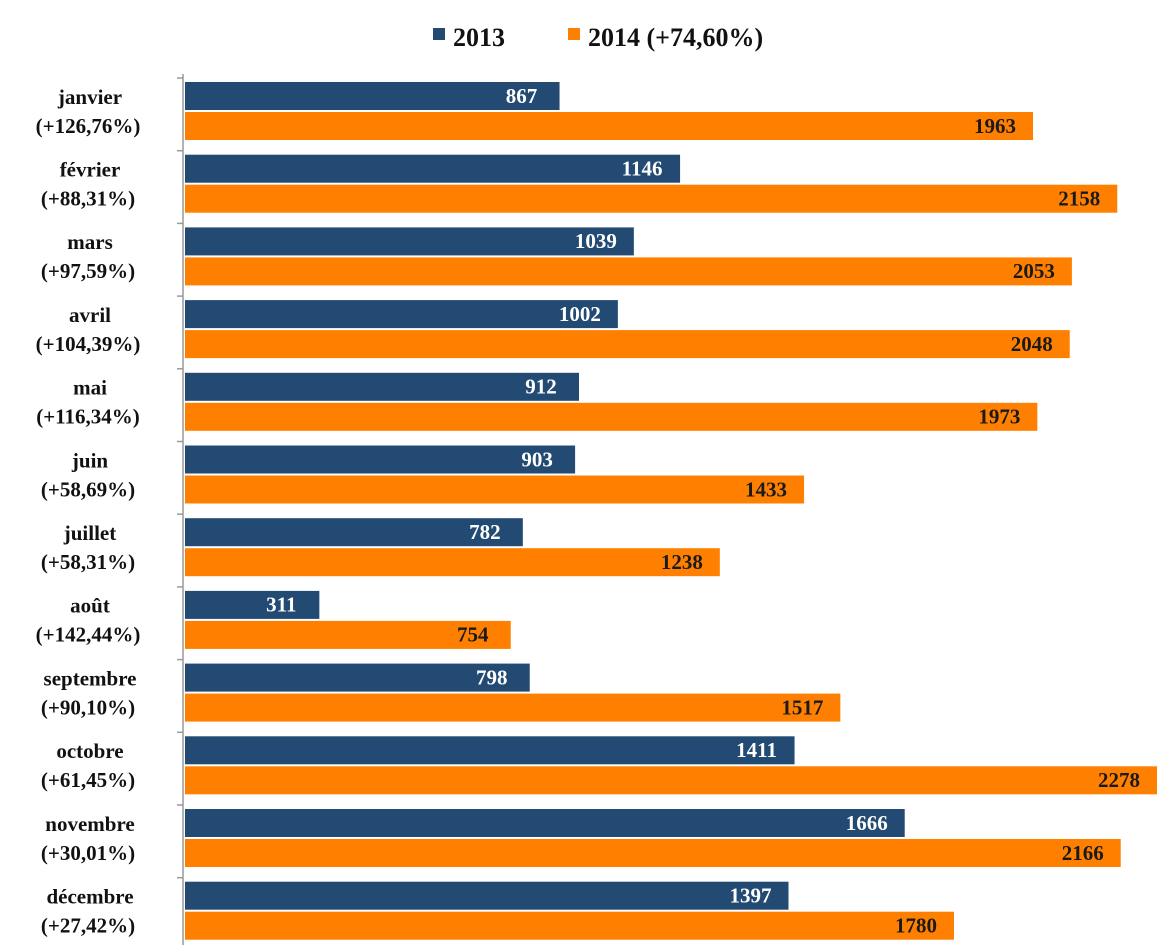  I want to click on value-label: 2053, so click(1034, 271).